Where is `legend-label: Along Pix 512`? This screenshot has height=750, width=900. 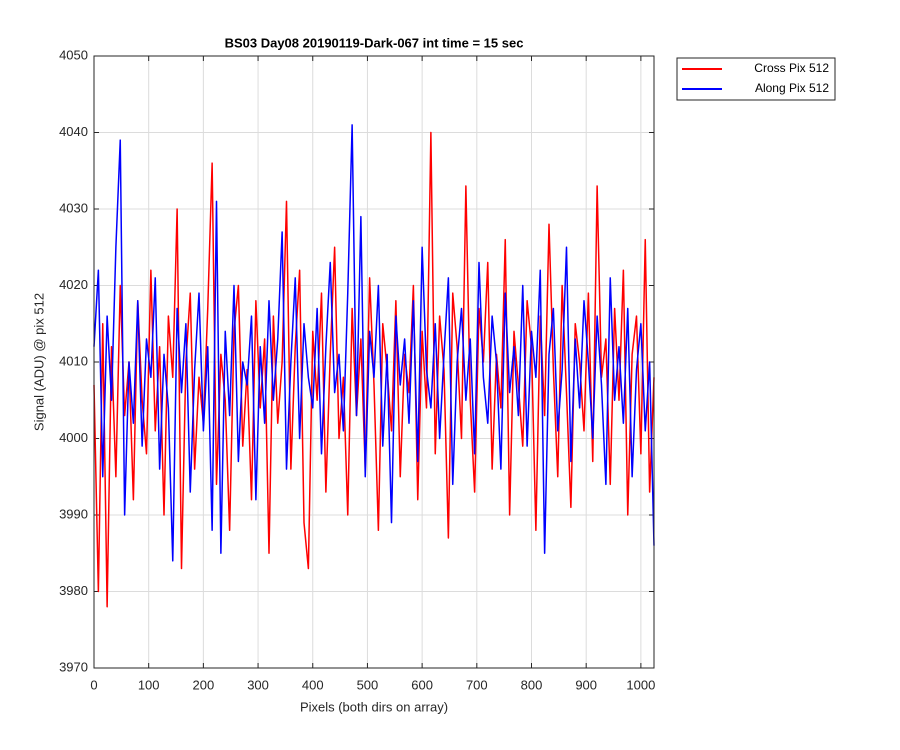
legend-label: Along Pix 512 is located at coordinates (792, 88).